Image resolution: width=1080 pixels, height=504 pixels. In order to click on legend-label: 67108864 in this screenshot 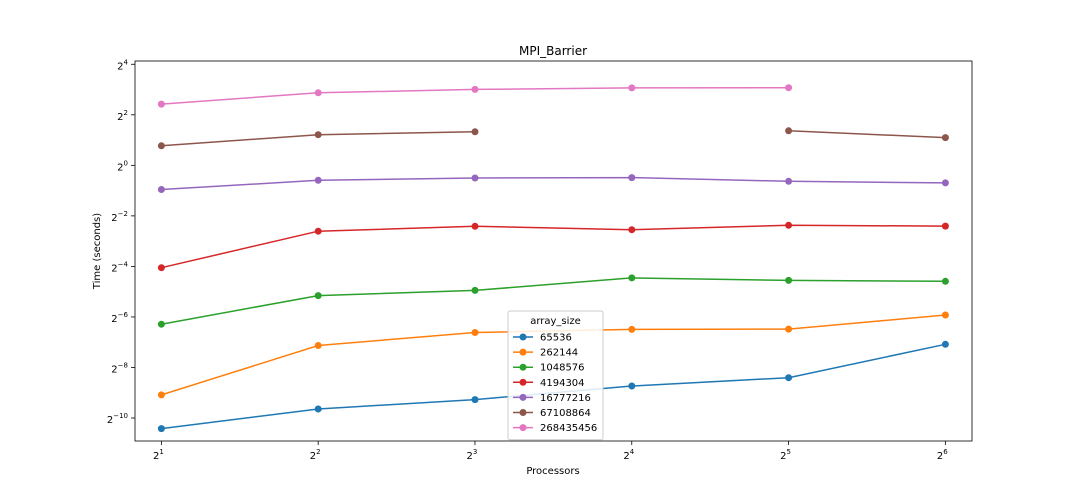, I will do `click(565, 413)`.